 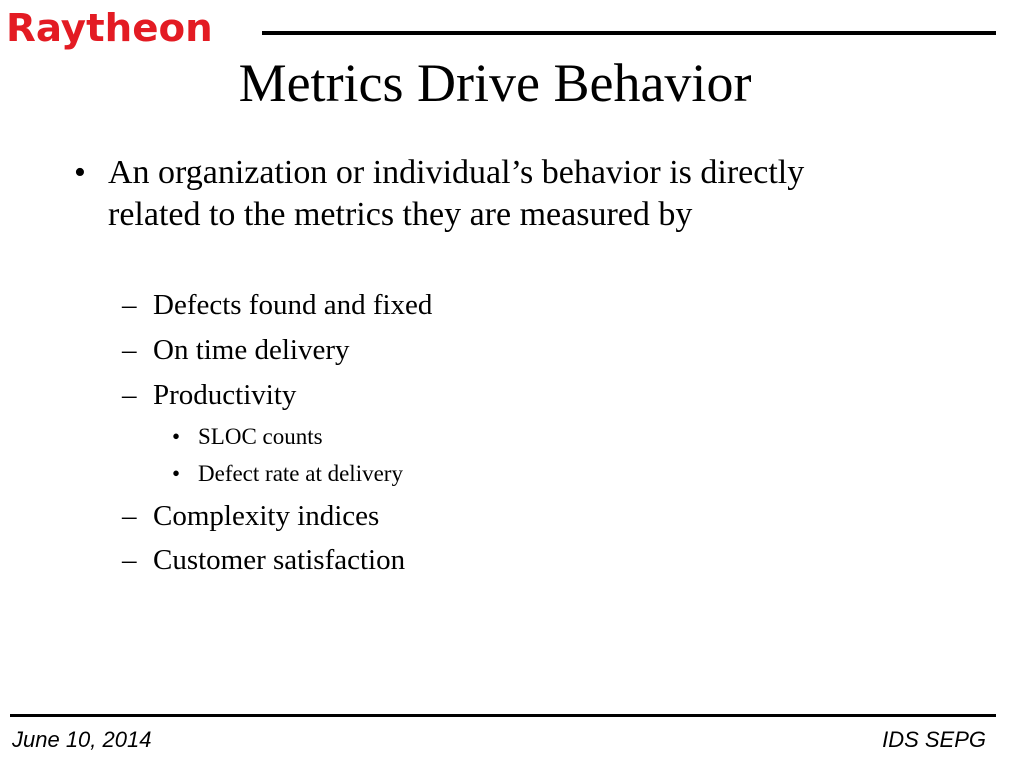 I want to click on slide-title: Metrics Drive Behavior, so click(x=495, y=83).